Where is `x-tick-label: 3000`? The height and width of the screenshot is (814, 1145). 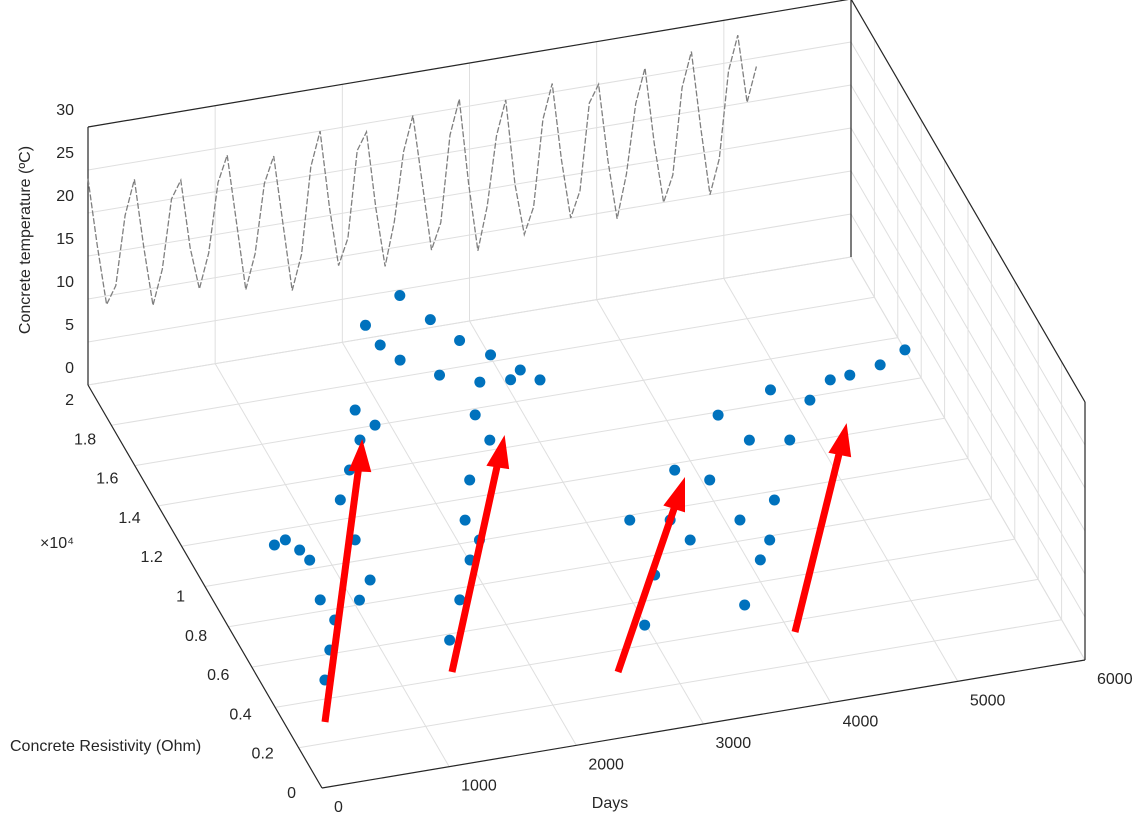
x-tick-label: 3000 is located at coordinates (734, 743).